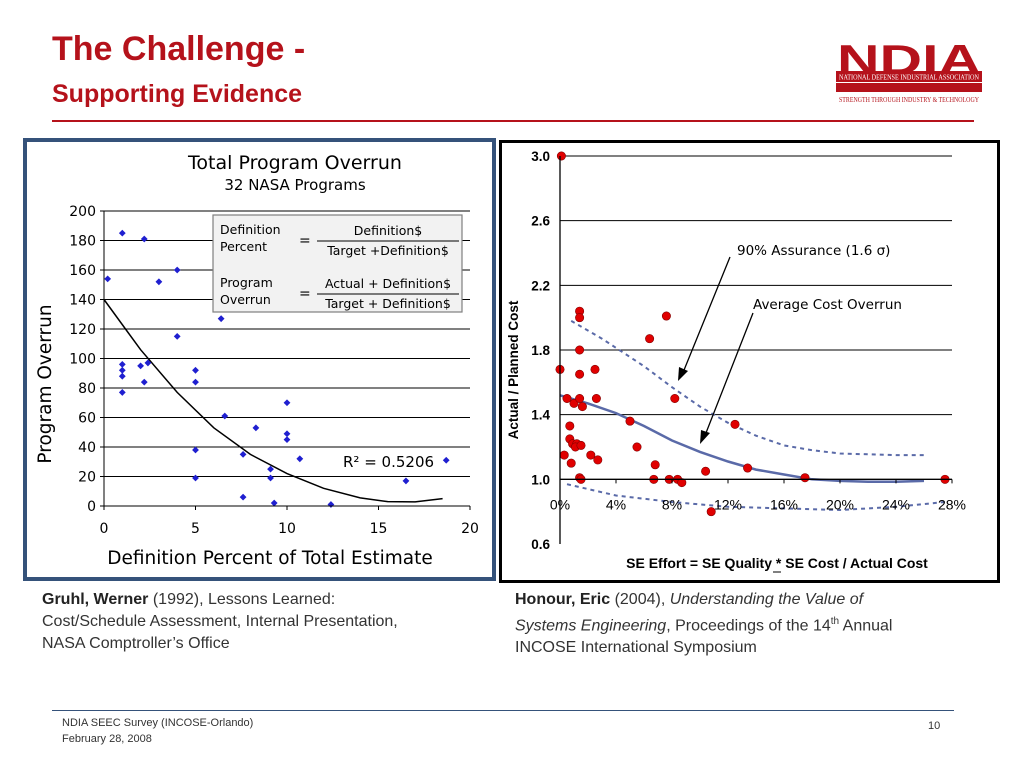 The width and height of the screenshot is (1024, 770). What do you see at coordinates (387, 303) in the screenshot?
I see `formula-ovr-den: Target + Definition$` at bounding box center [387, 303].